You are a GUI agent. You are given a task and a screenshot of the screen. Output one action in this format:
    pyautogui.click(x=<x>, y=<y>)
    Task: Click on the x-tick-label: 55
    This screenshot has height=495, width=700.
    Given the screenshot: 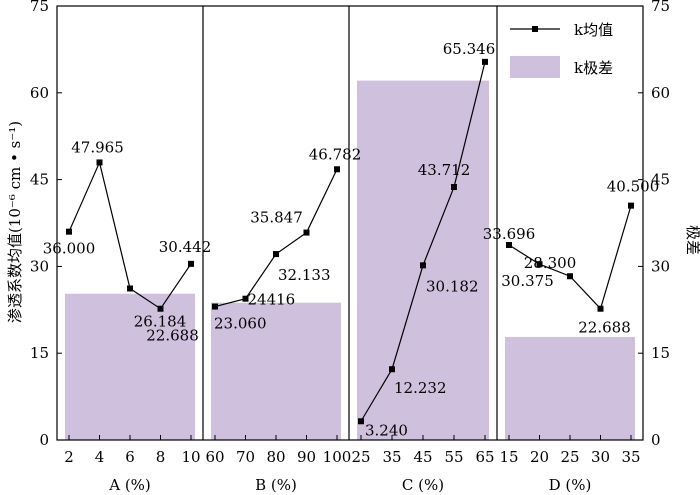 What is the action you would take?
    pyautogui.click(x=453, y=457)
    